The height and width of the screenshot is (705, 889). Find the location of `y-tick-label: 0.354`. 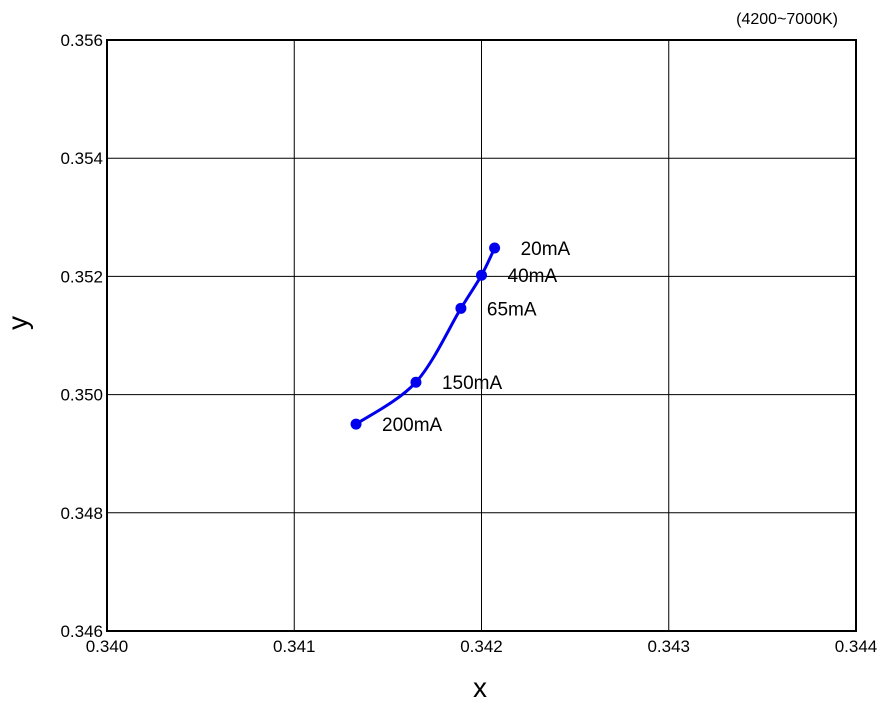

y-tick-label: 0.354 is located at coordinates (81, 158).